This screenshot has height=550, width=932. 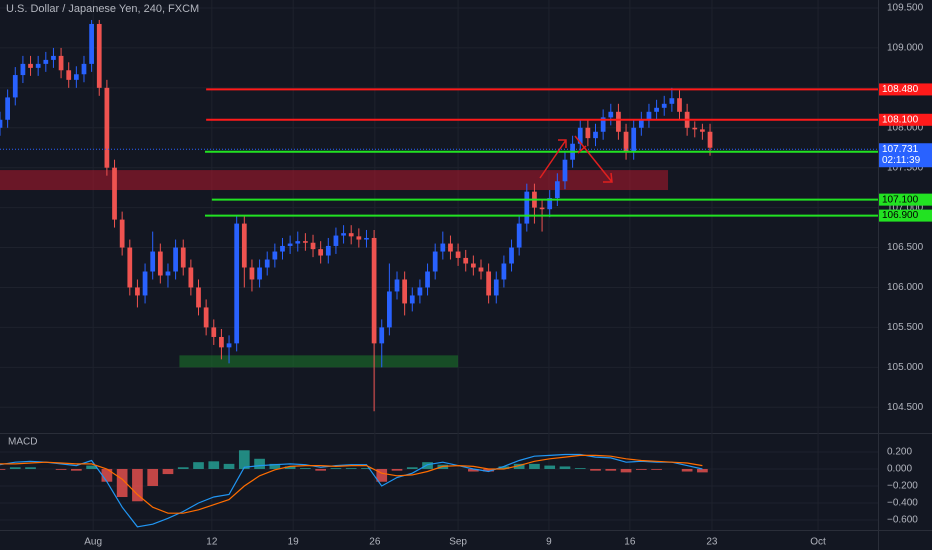 What do you see at coordinates (900, 215) in the screenshot?
I see `level-label: 106.900` at bounding box center [900, 215].